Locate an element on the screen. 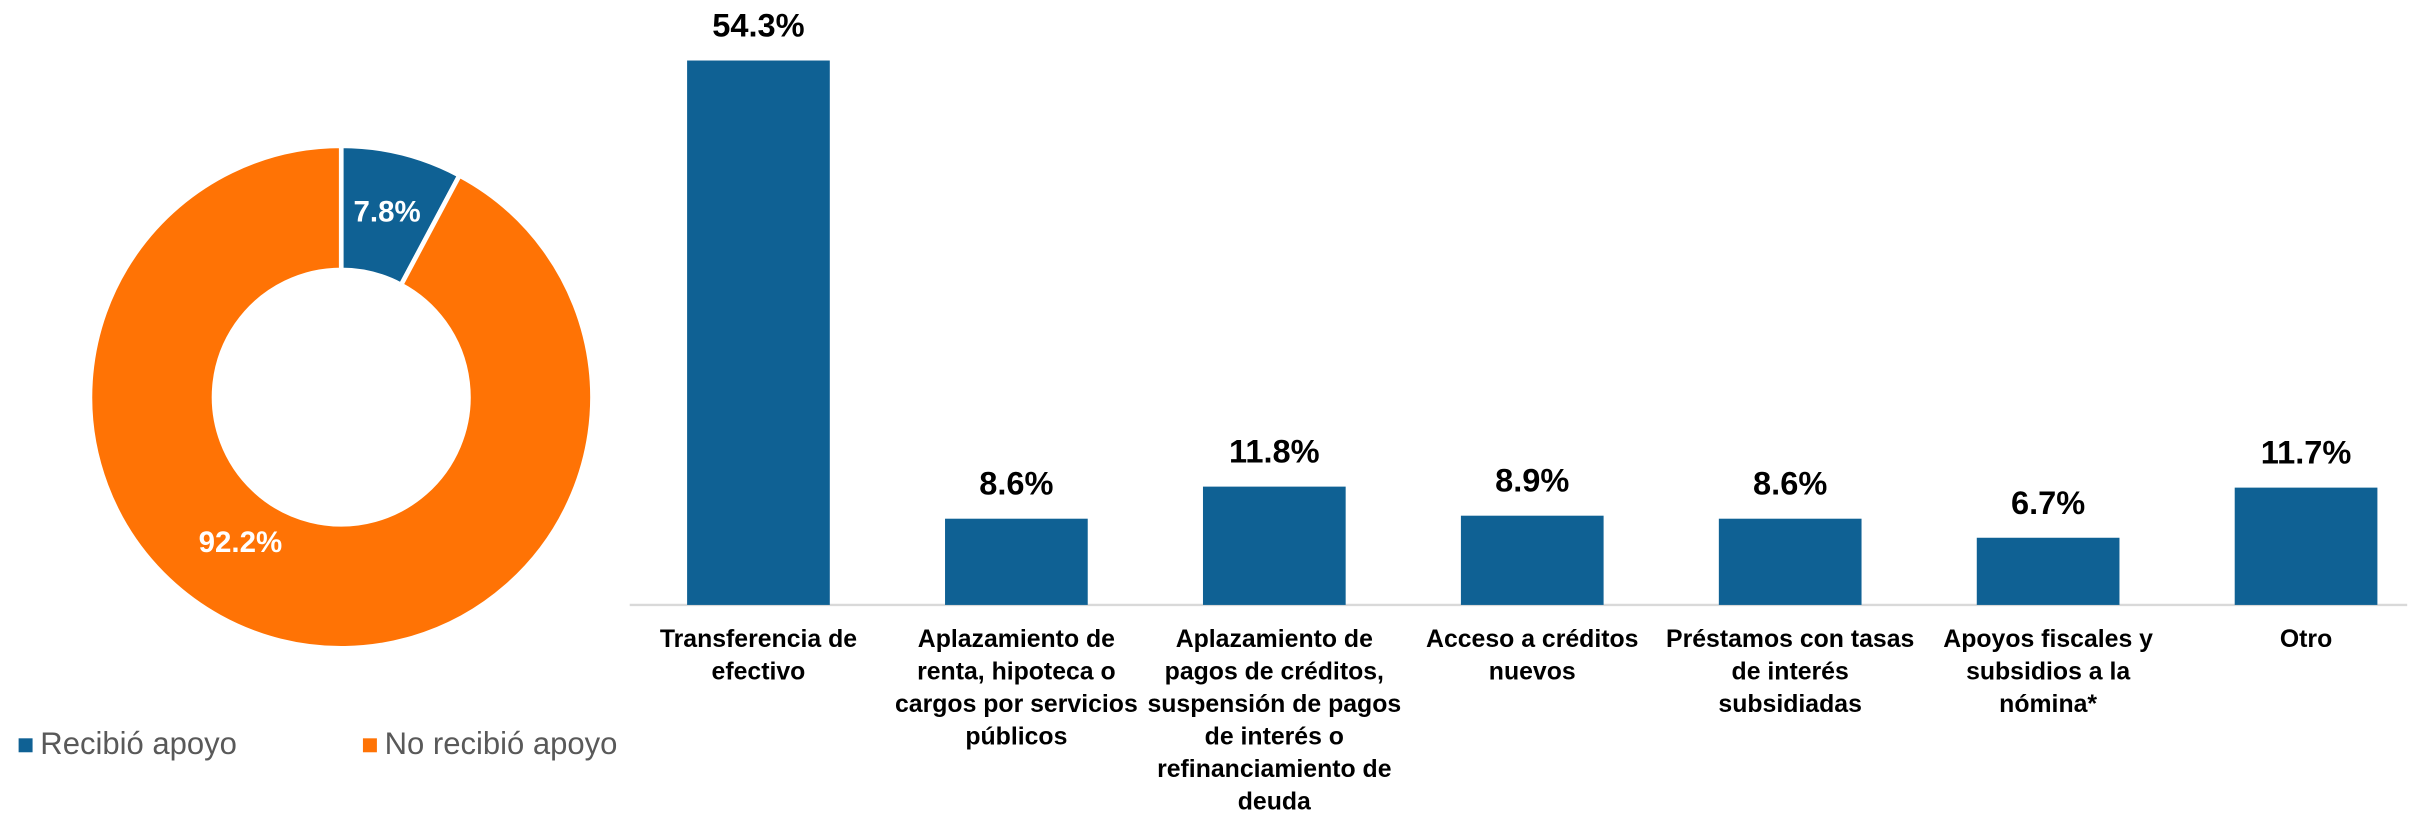 The width and height of the screenshot is (2432, 819). bar-value-label: 8.9% is located at coordinates (1532, 481).